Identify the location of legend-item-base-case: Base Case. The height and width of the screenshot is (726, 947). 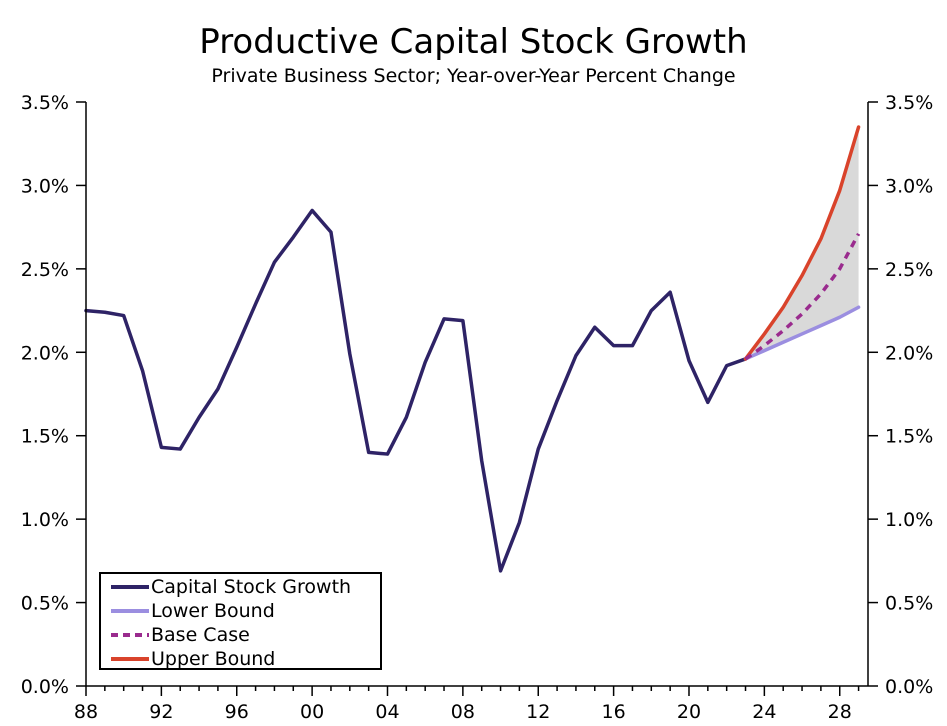
(245, 635).